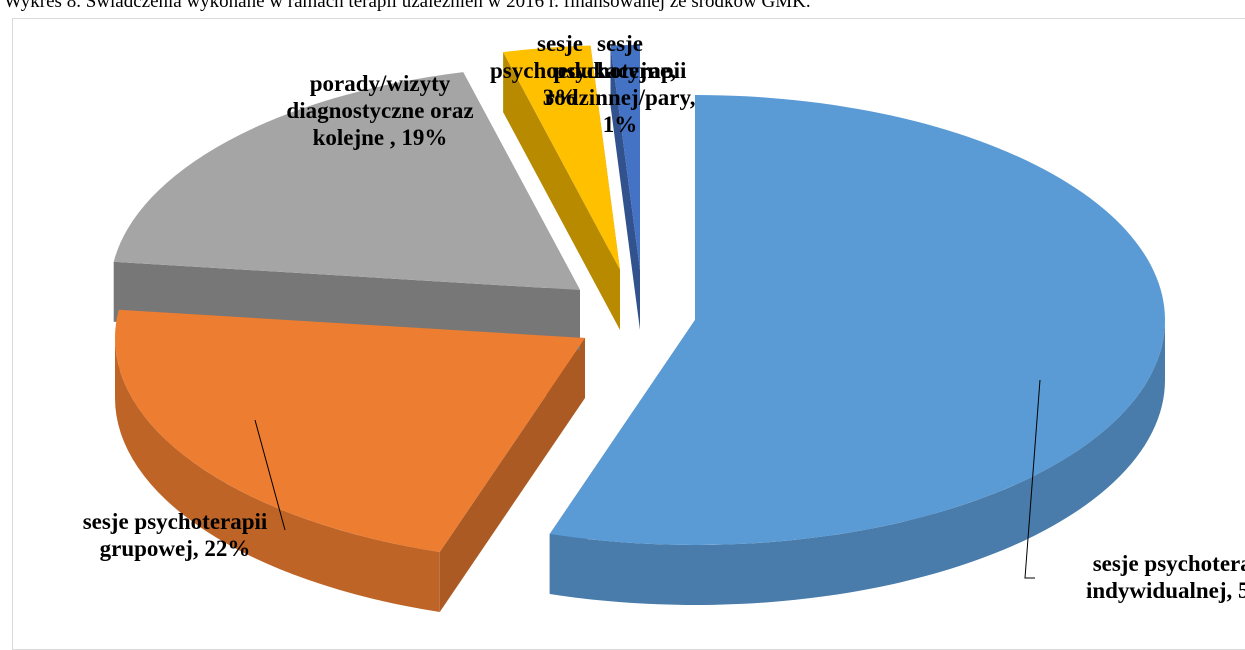  I want to click on data-label: sesje psychoterapii rodzinnej/pary, 1%, so click(620, 84).